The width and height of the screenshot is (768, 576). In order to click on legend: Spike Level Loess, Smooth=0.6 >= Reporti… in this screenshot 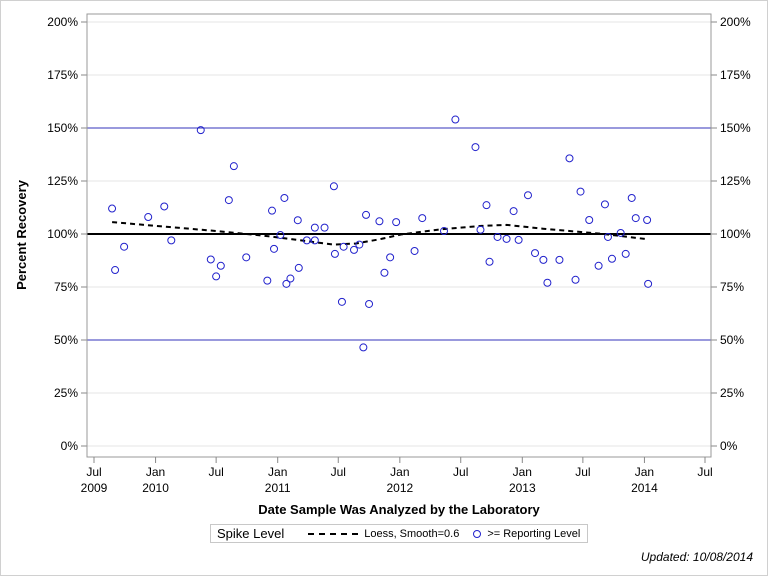, I will do `click(399, 533)`.